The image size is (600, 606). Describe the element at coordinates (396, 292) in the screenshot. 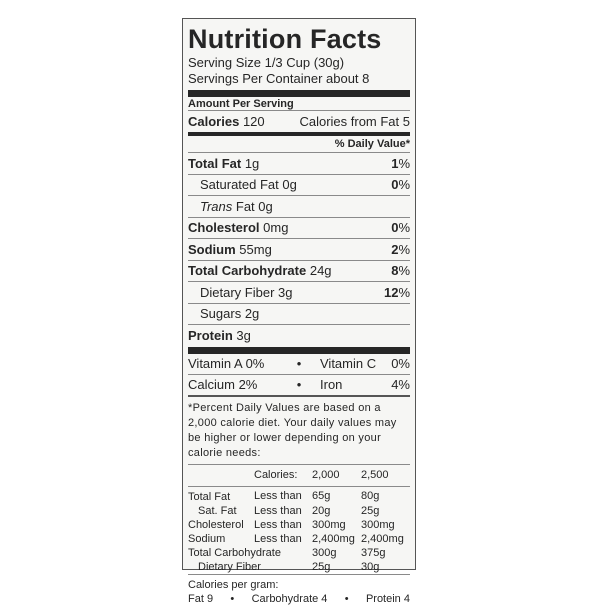

I see `nutrient-daily-value: 12%` at that location.